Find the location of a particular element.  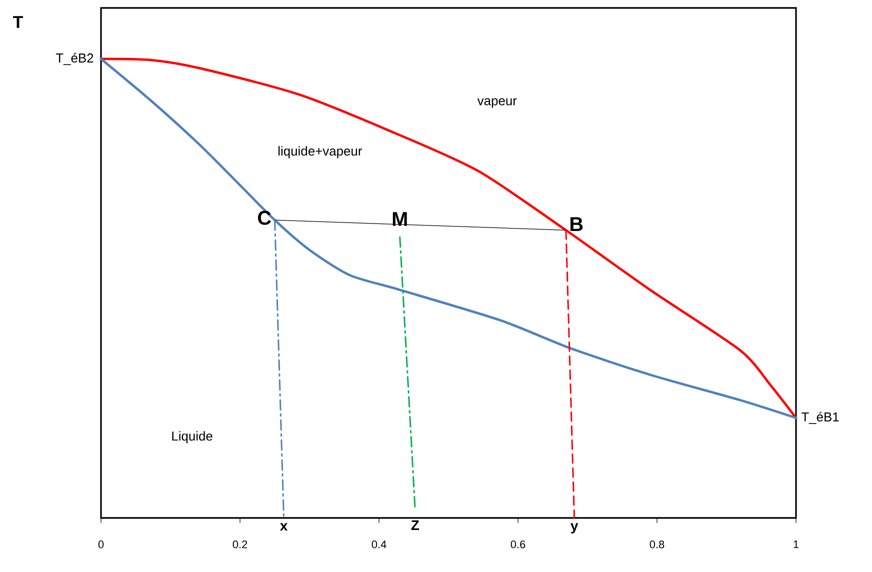

x-tick-label: 0.4 is located at coordinates (379, 544).